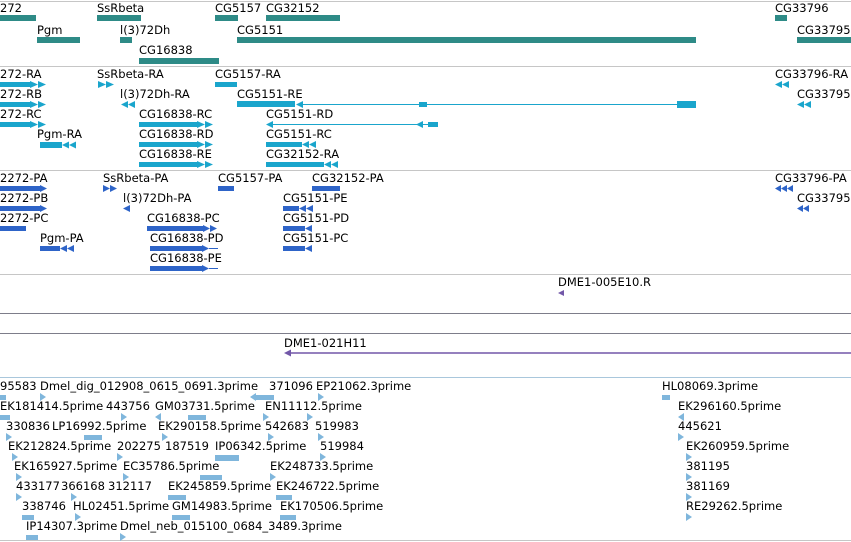  Describe the element at coordinates (328, 486) in the screenshot. I see `est-label: EK246722.5prime` at that location.